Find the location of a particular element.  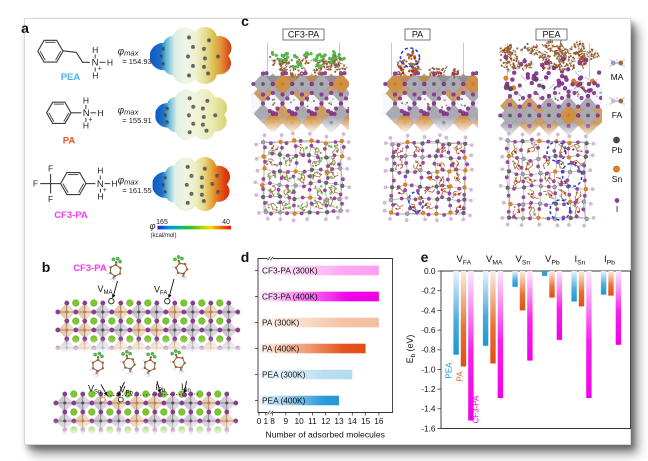

svg-text: c is located at coordinates (245, 21).